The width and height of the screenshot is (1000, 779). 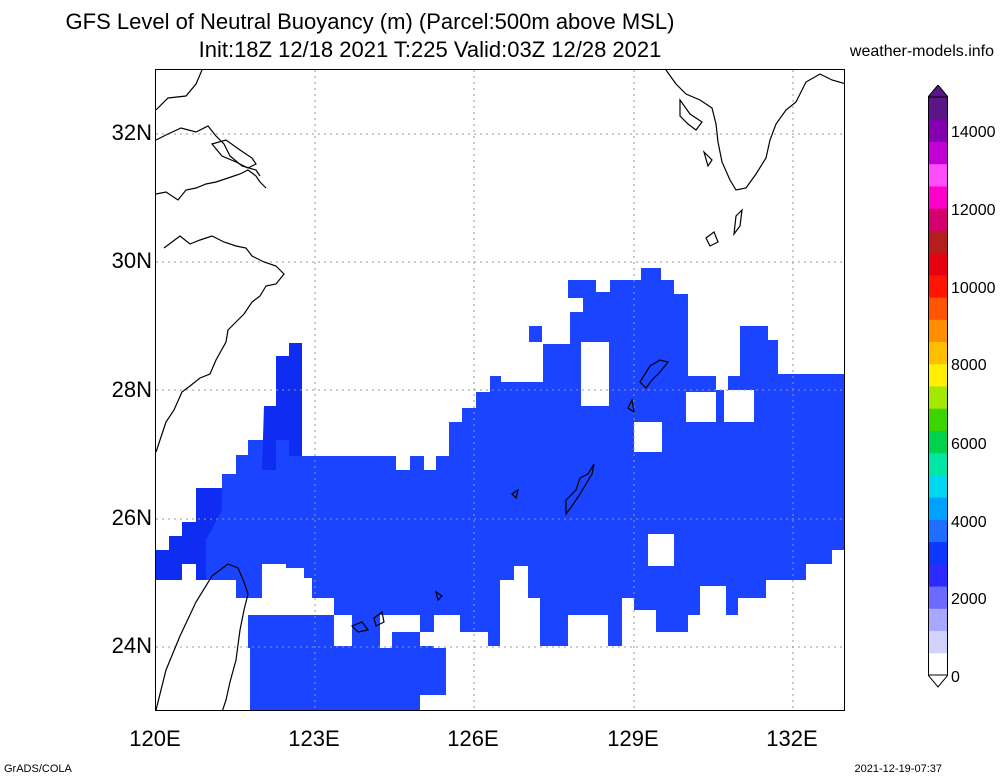 What do you see at coordinates (792, 738) in the screenshot?
I see `x-tick-label: 132E` at bounding box center [792, 738].